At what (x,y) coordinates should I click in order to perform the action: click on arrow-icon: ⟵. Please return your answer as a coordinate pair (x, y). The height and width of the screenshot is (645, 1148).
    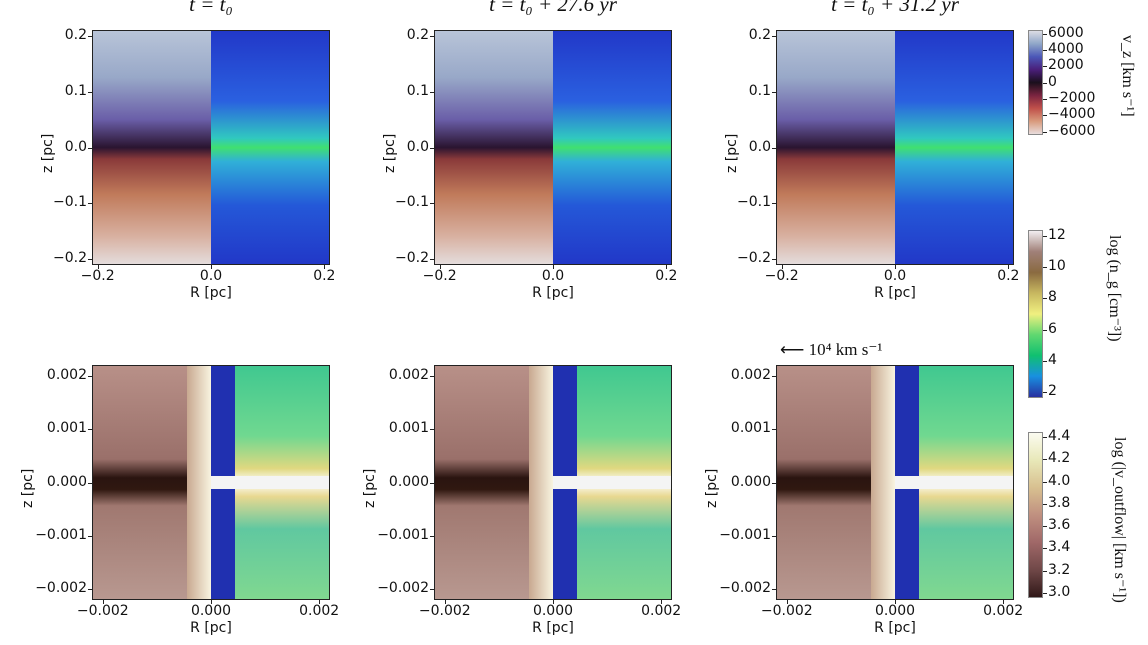
    Looking at the image, I should click on (792, 349).